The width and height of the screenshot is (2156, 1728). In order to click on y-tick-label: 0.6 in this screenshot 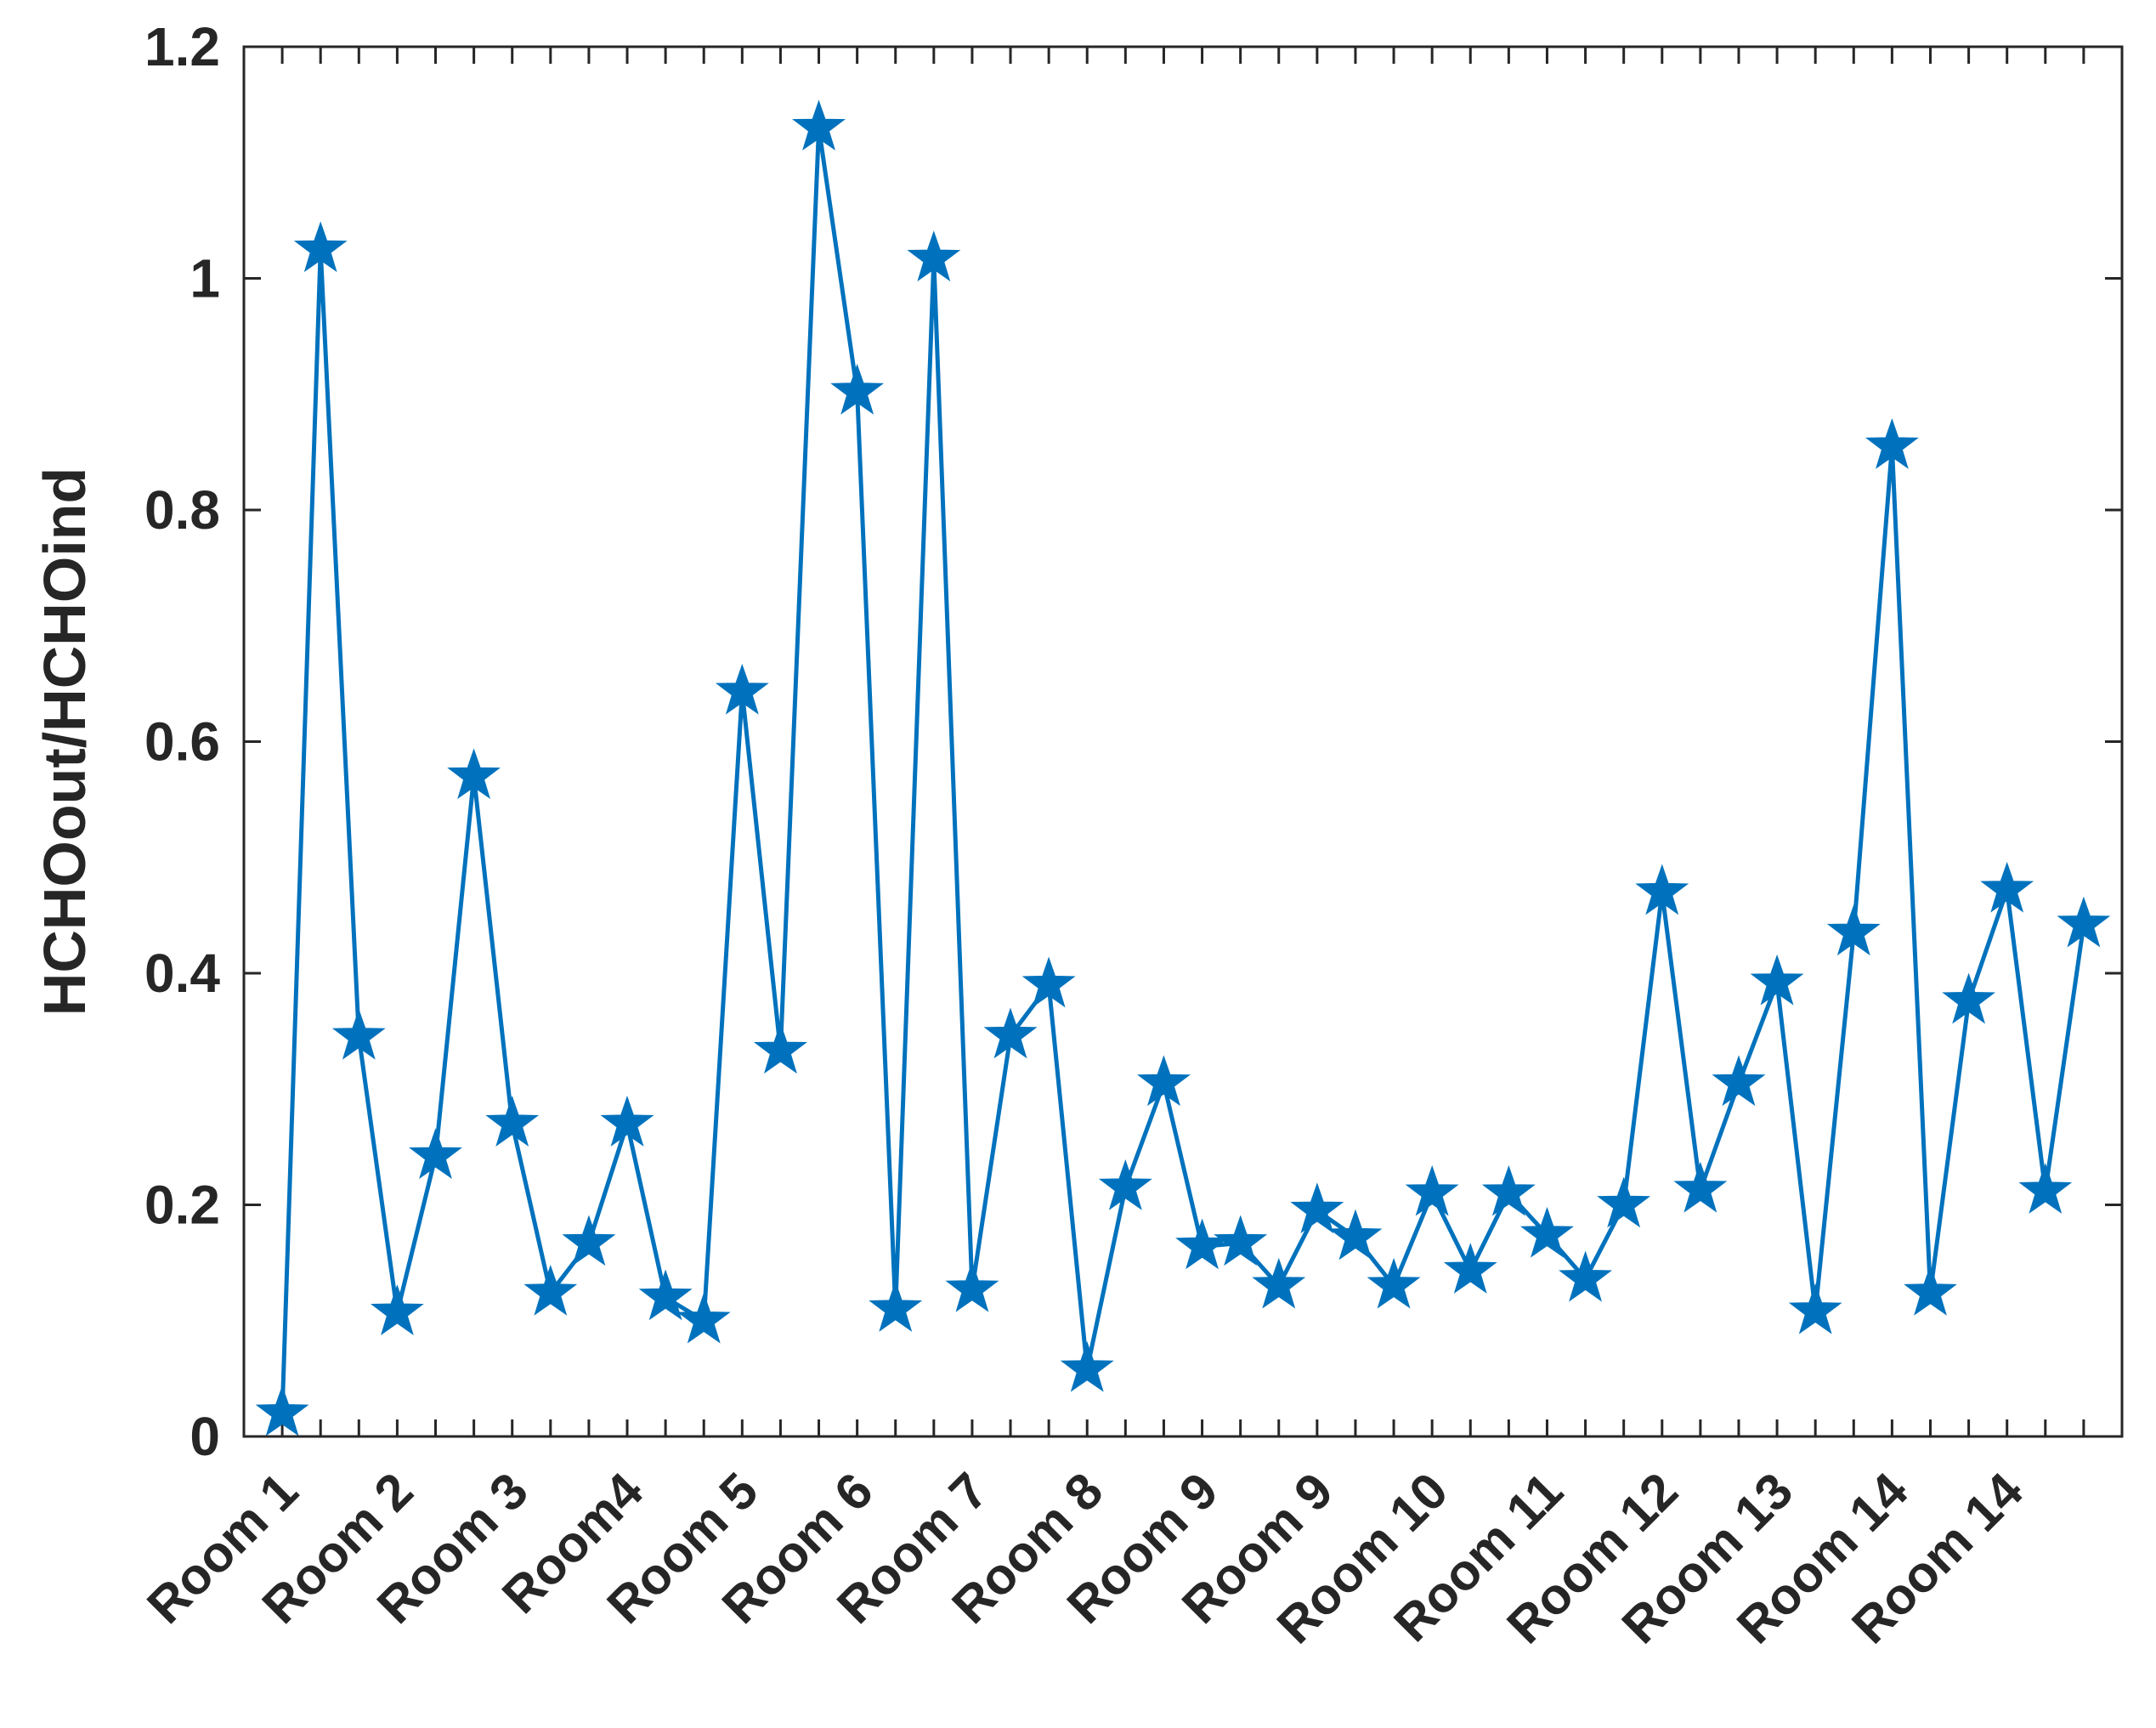, I will do `click(182, 742)`.